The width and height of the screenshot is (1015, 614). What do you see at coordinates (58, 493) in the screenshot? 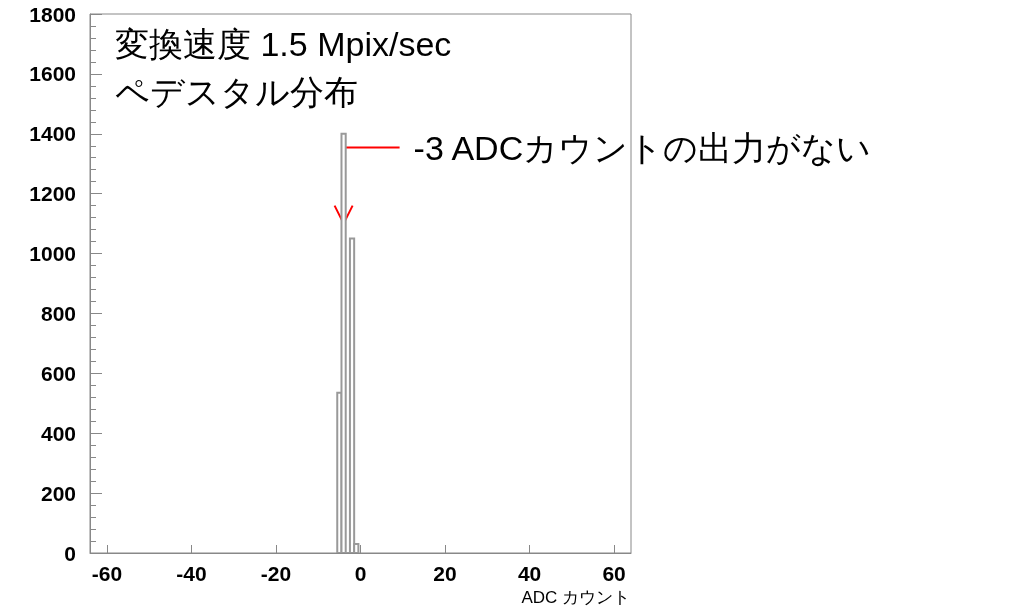
I see `y-tick-label: 200` at bounding box center [58, 493].